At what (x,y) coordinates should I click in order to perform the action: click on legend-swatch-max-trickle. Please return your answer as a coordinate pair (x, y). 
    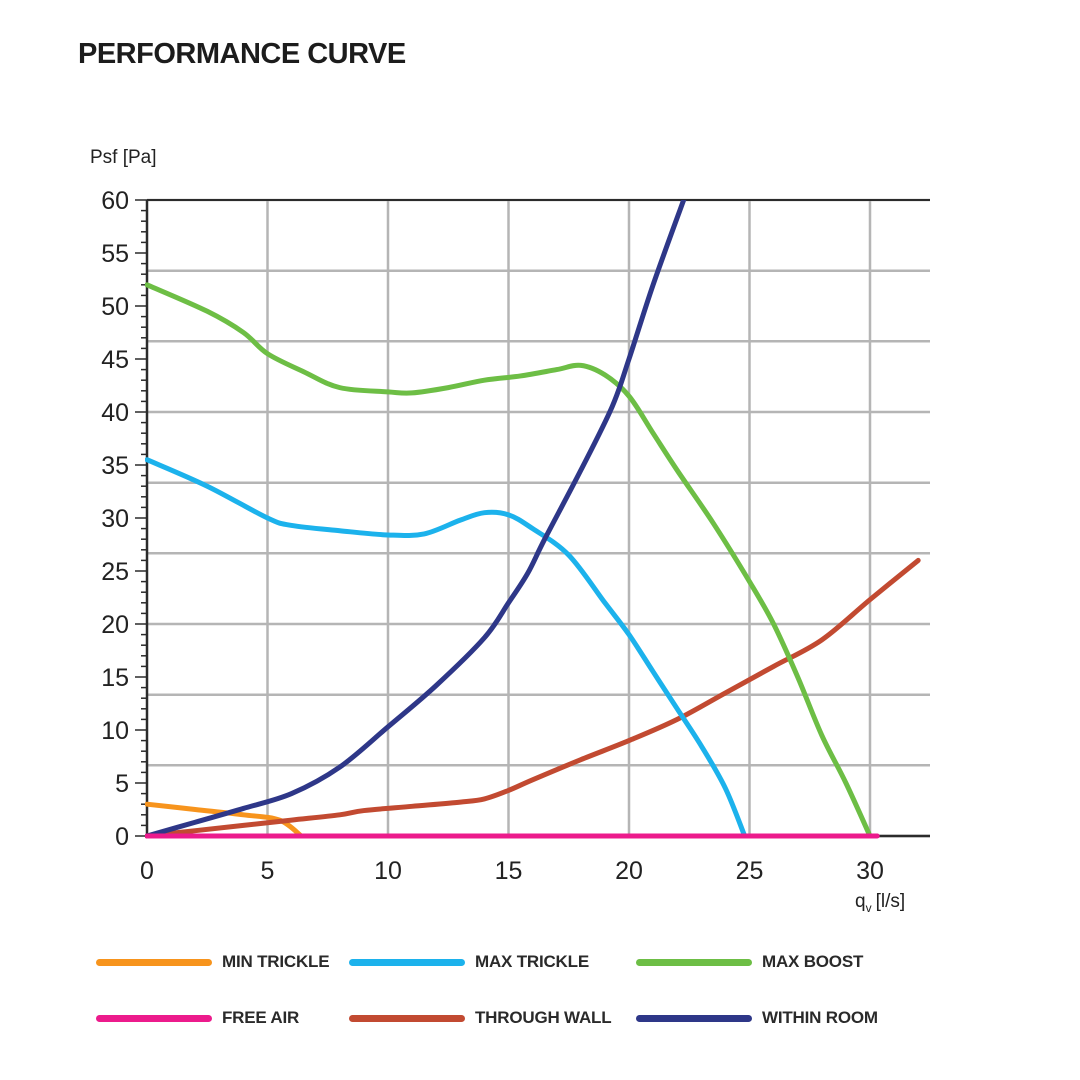
    Looking at the image, I should click on (407, 962).